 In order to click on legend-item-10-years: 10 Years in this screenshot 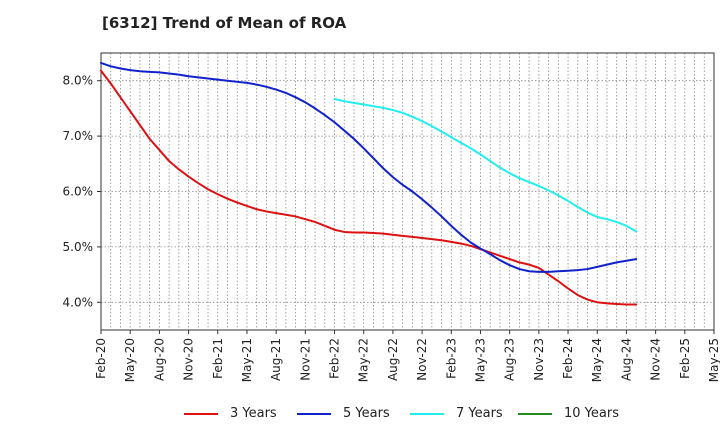, I will do `click(568, 413)`.